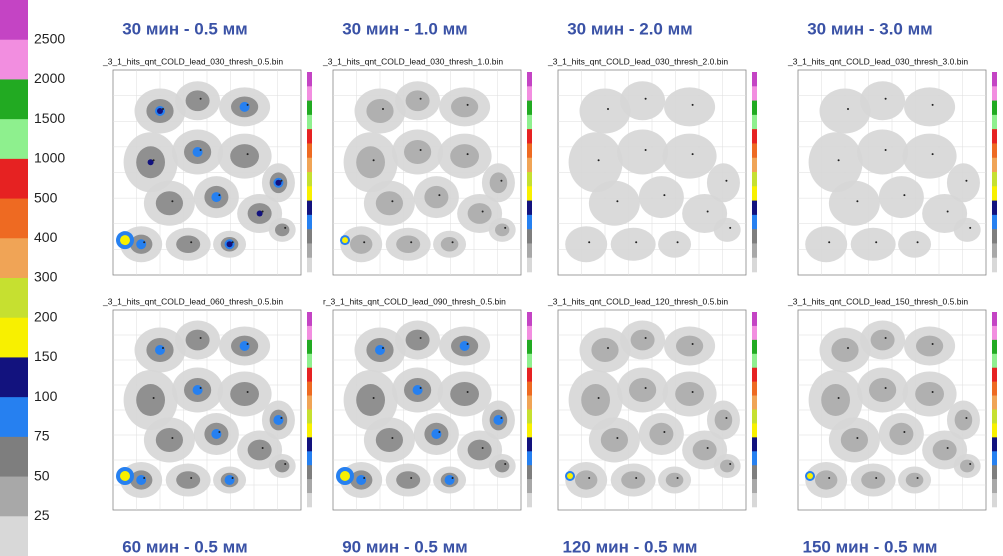 This screenshot has width=1003, height=556. What do you see at coordinates (630, 28) in the screenshot?
I see `panel-title: 30 мин - 2.0 мм` at bounding box center [630, 28].